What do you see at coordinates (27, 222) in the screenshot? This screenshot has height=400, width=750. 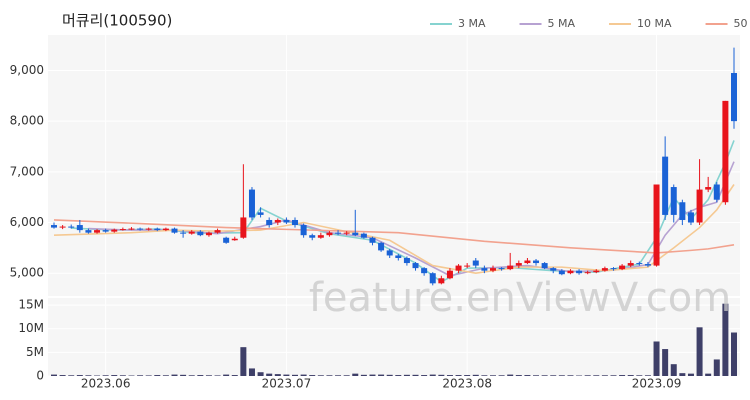 I see `y-tick-label: 6,000` at bounding box center [27, 222].